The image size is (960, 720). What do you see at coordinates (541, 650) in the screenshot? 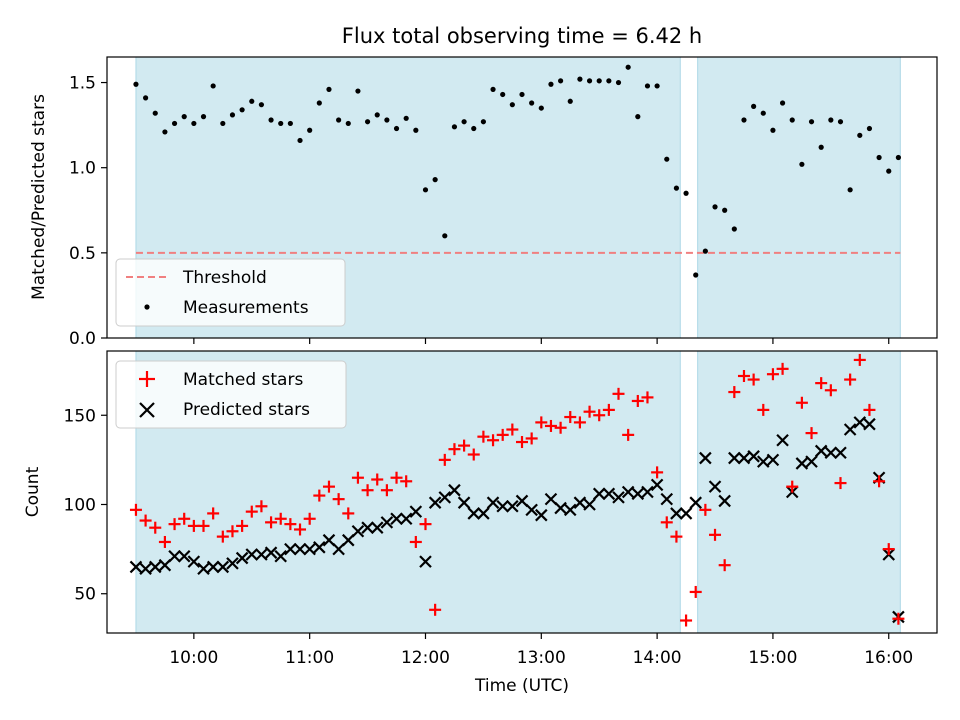
I see `bottom-x-ticks: 10:00 11:00 12:00 13:00 14:00 15:00 16:00` at bounding box center [541, 650].